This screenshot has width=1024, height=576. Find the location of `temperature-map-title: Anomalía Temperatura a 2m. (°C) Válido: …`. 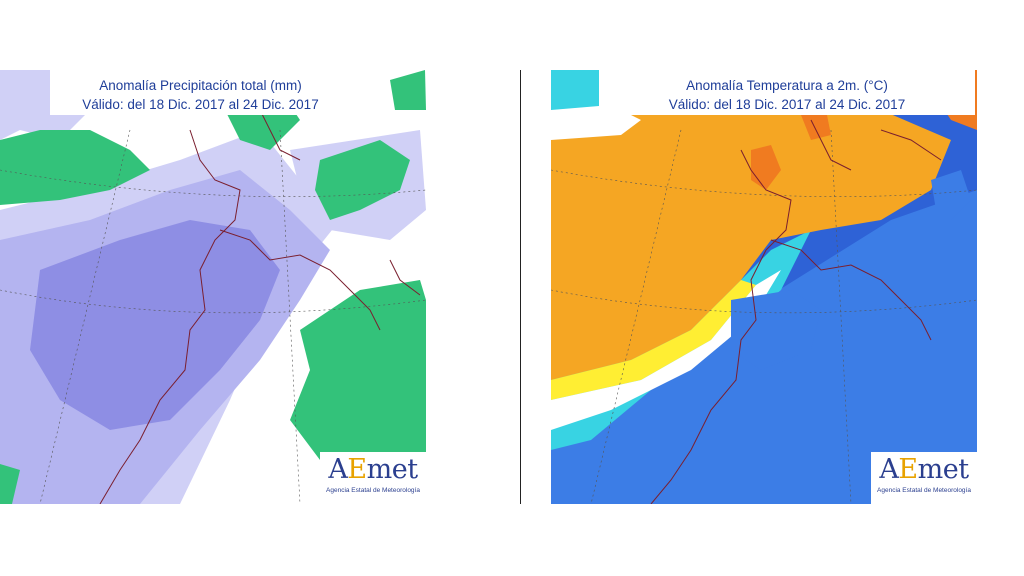

temperature-map-title: Anomalía Temperatura a 2m. (°C) Válido: … is located at coordinates (787, 92).